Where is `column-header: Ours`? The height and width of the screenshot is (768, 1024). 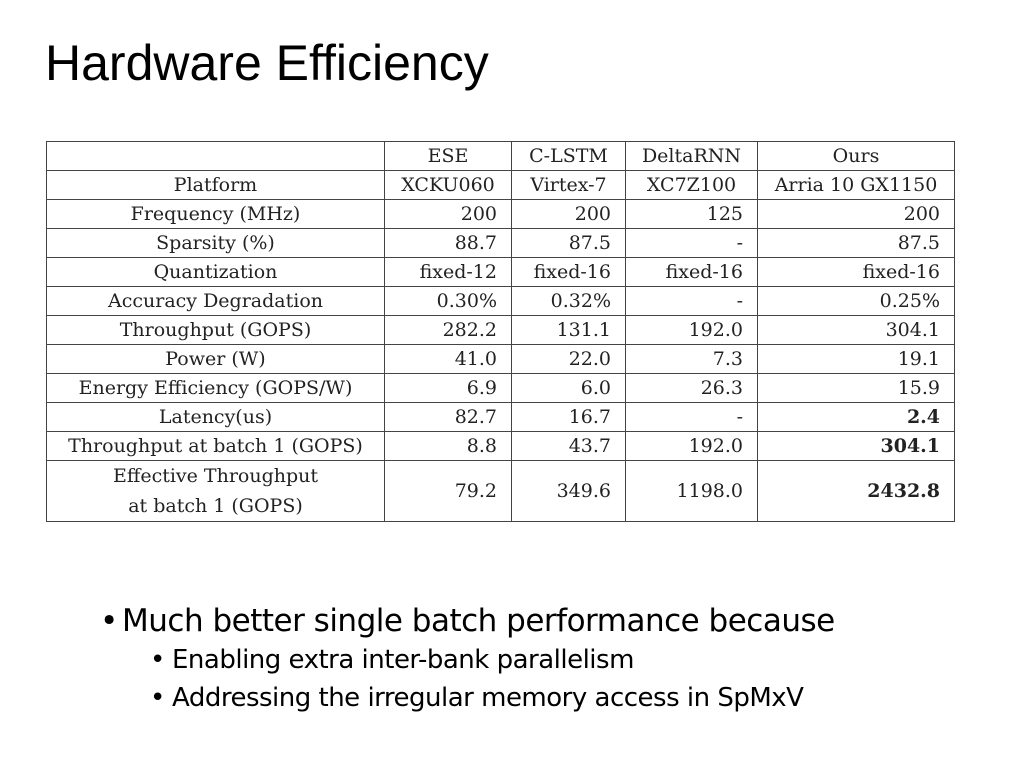 column-header: Ours is located at coordinates (856, 156).